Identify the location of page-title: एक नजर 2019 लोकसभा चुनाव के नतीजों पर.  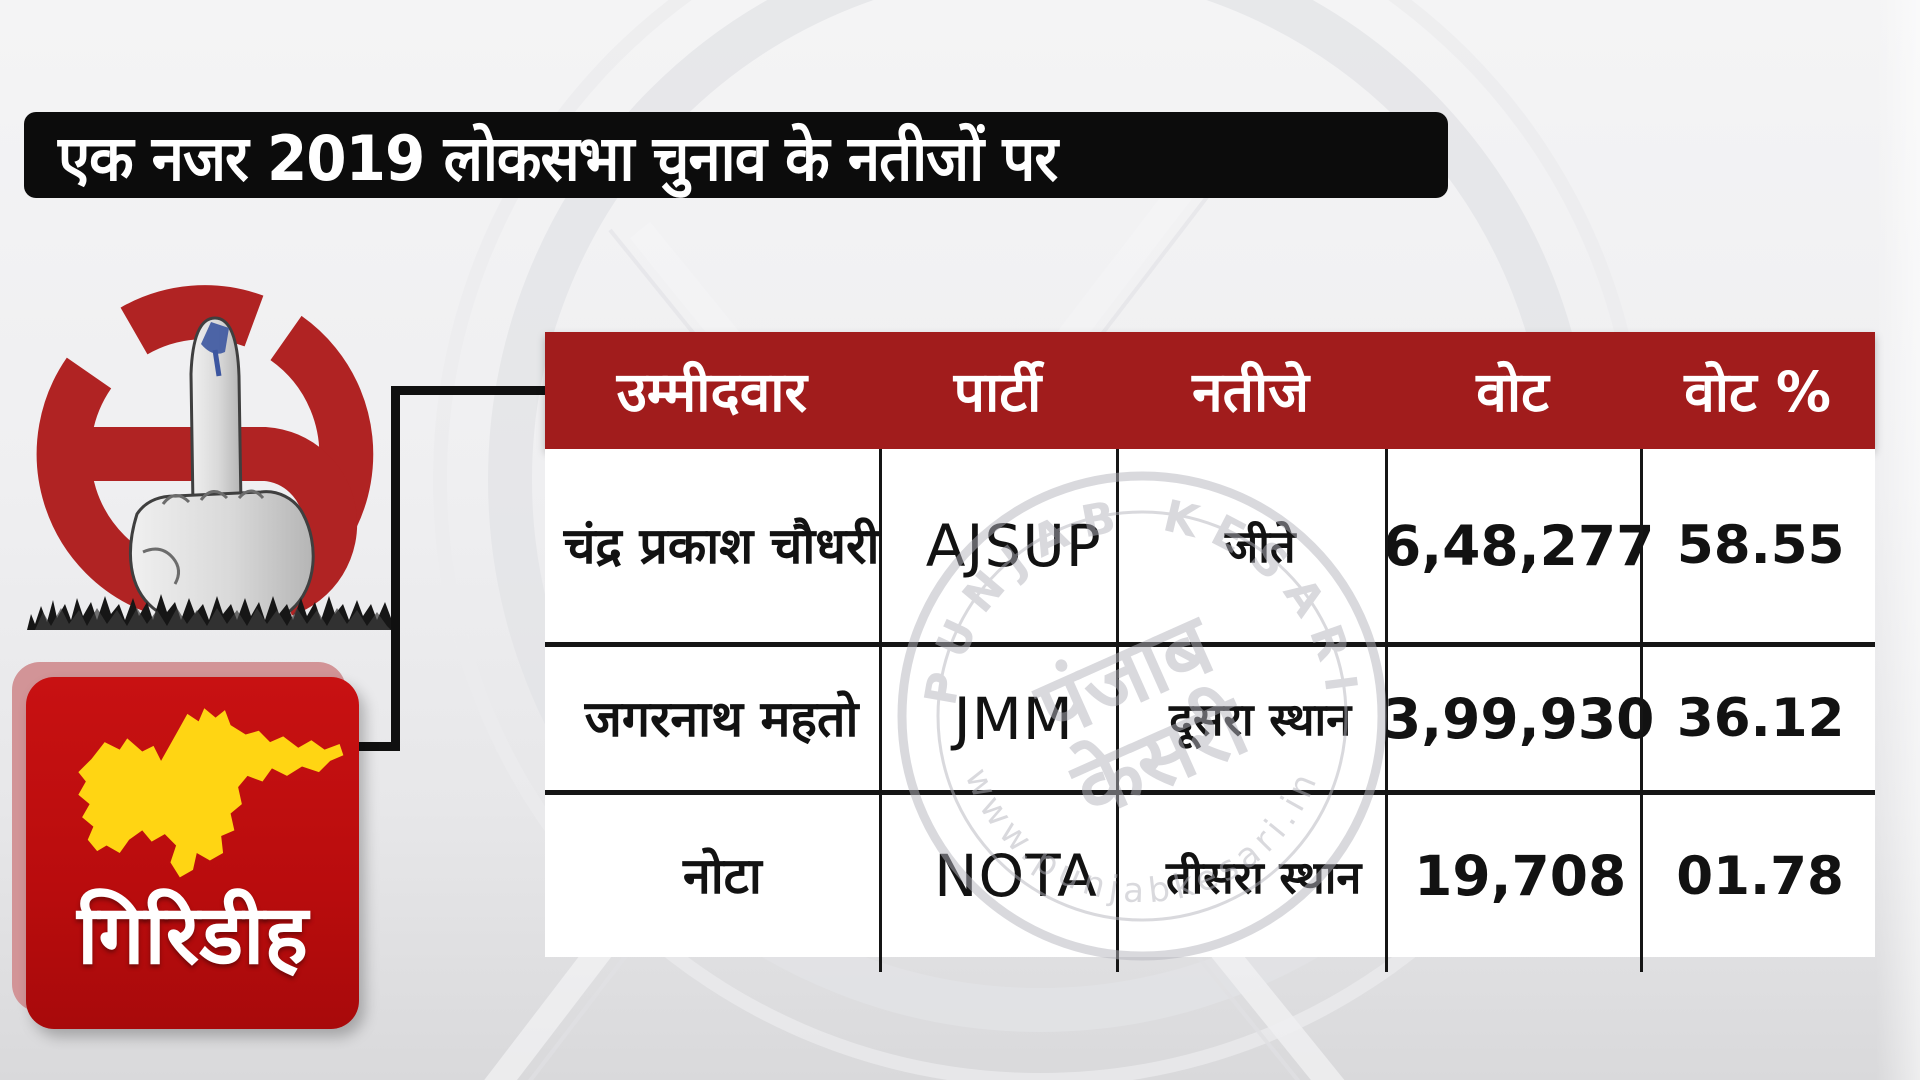
(558, 157).